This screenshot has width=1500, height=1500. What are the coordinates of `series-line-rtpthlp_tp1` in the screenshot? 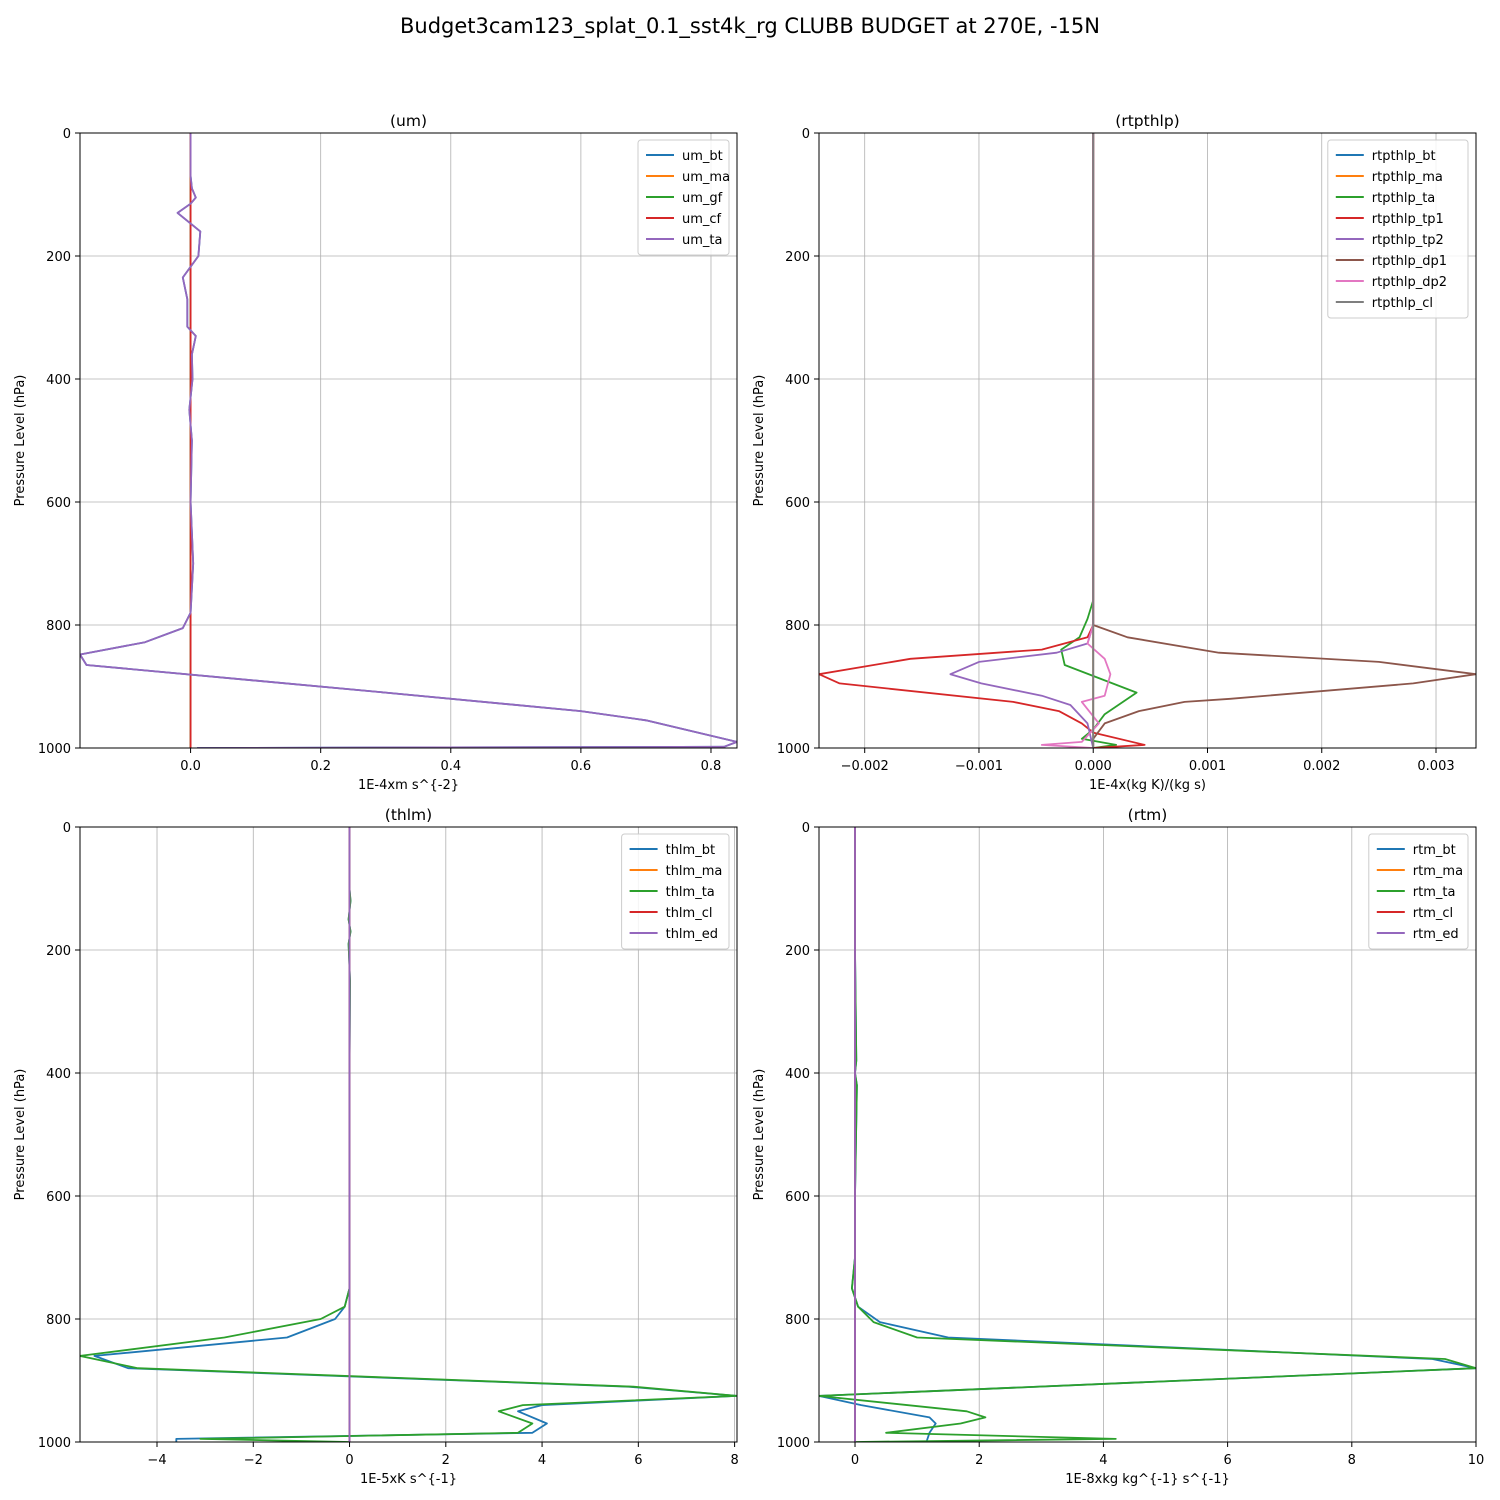 It's located at (982, 440).